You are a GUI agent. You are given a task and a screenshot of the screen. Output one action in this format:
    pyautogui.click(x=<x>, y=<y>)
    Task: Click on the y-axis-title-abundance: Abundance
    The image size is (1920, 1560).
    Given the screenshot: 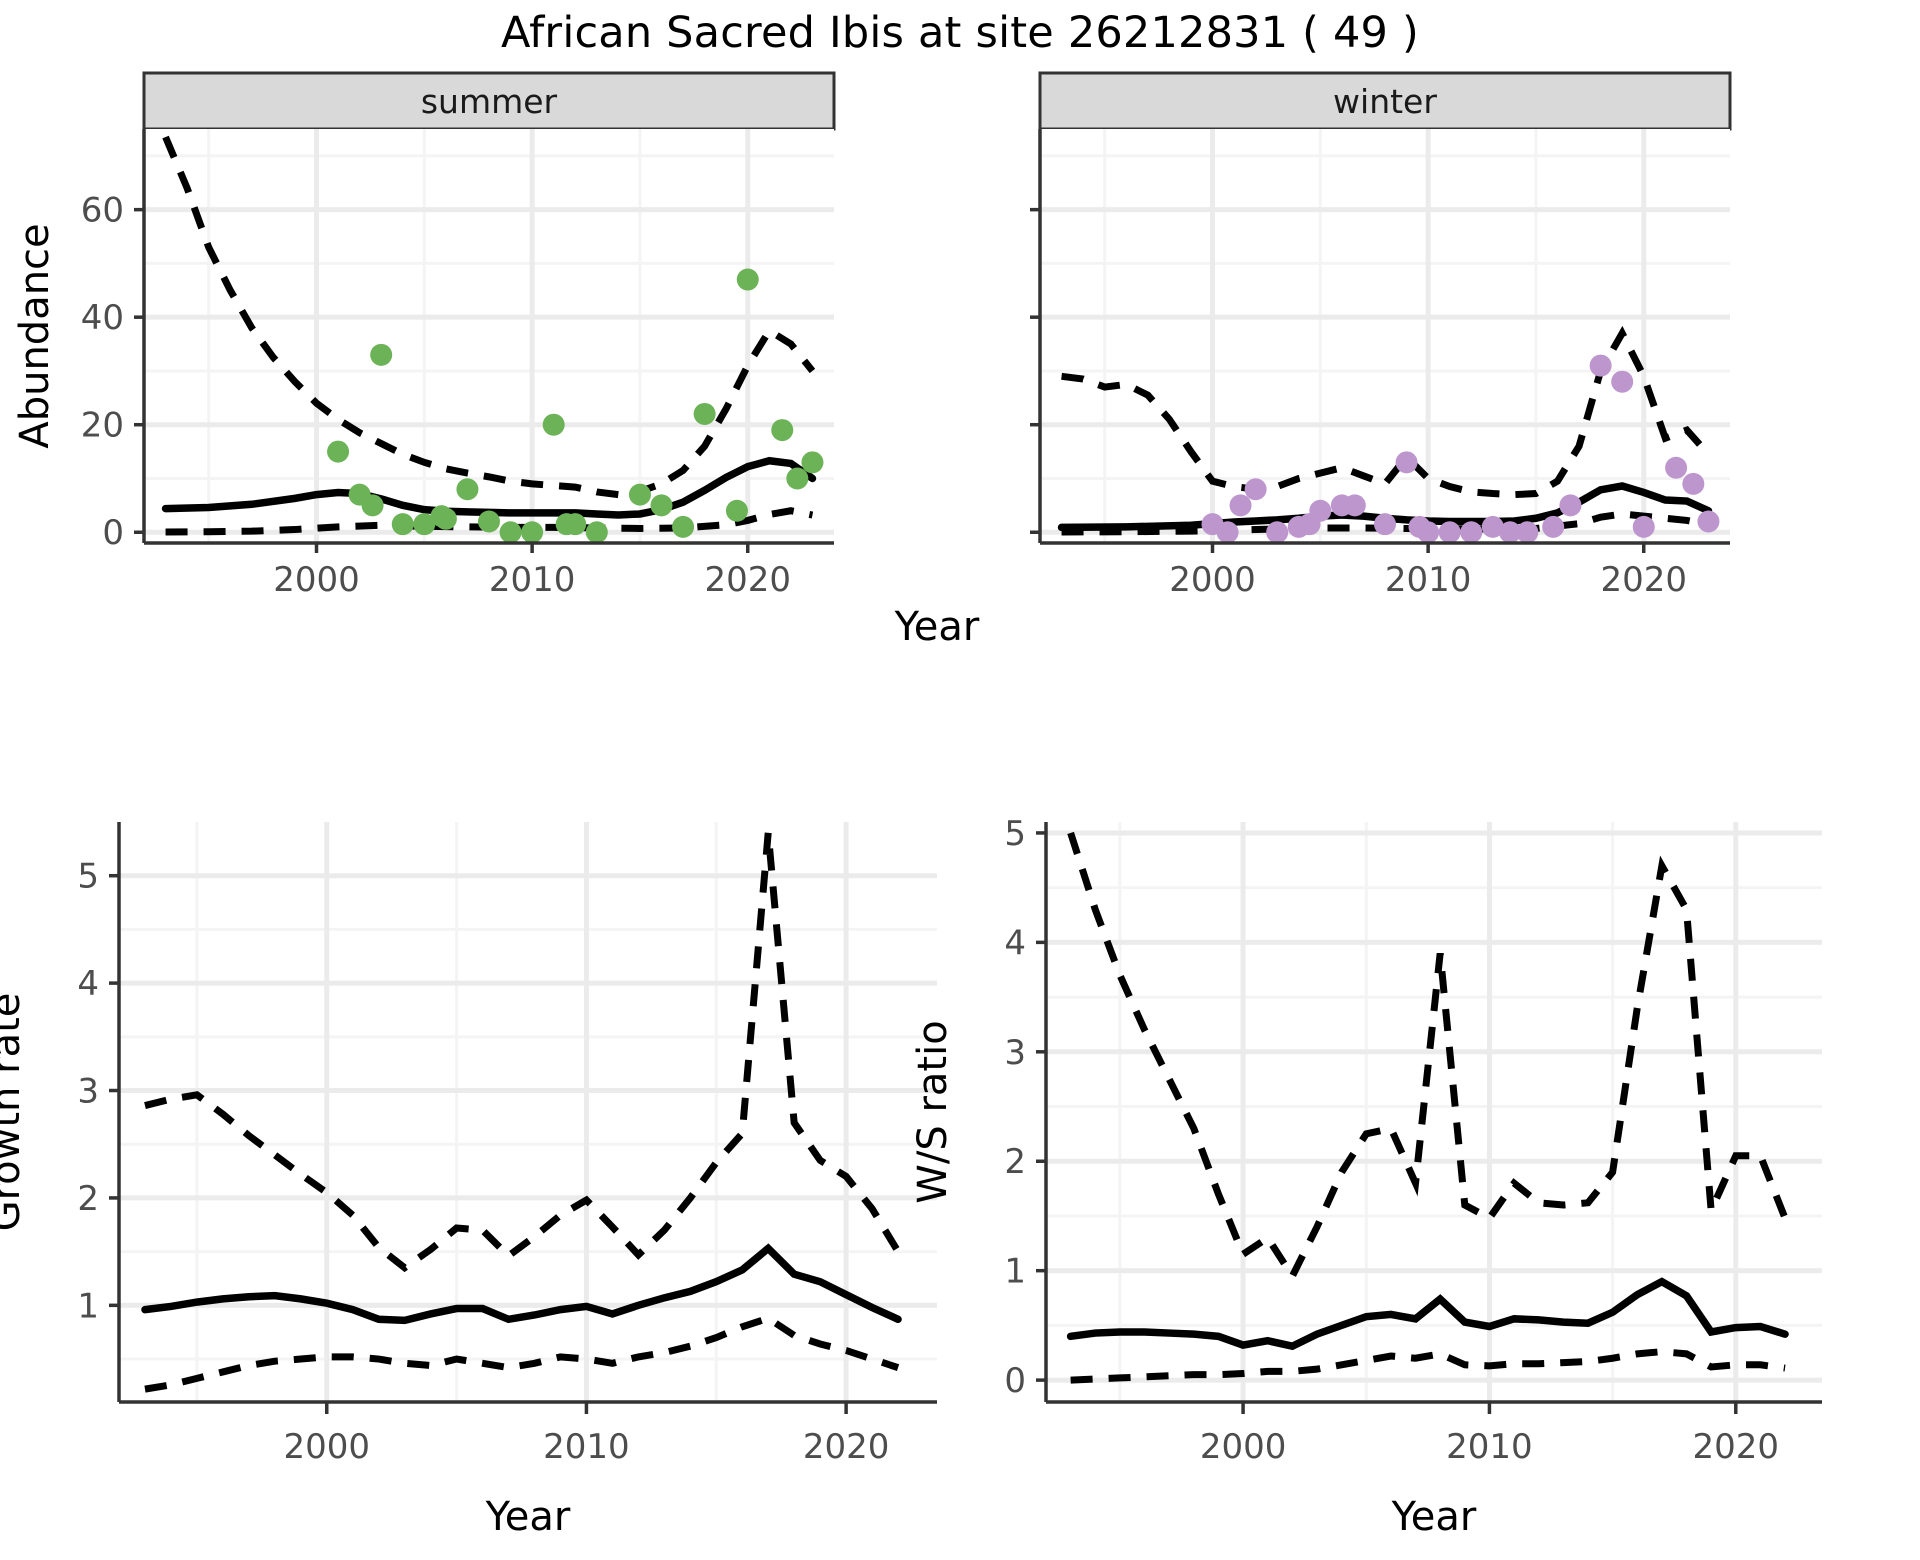 What is the action you would take?
    pyautogui.click(x=35, y=335)
    